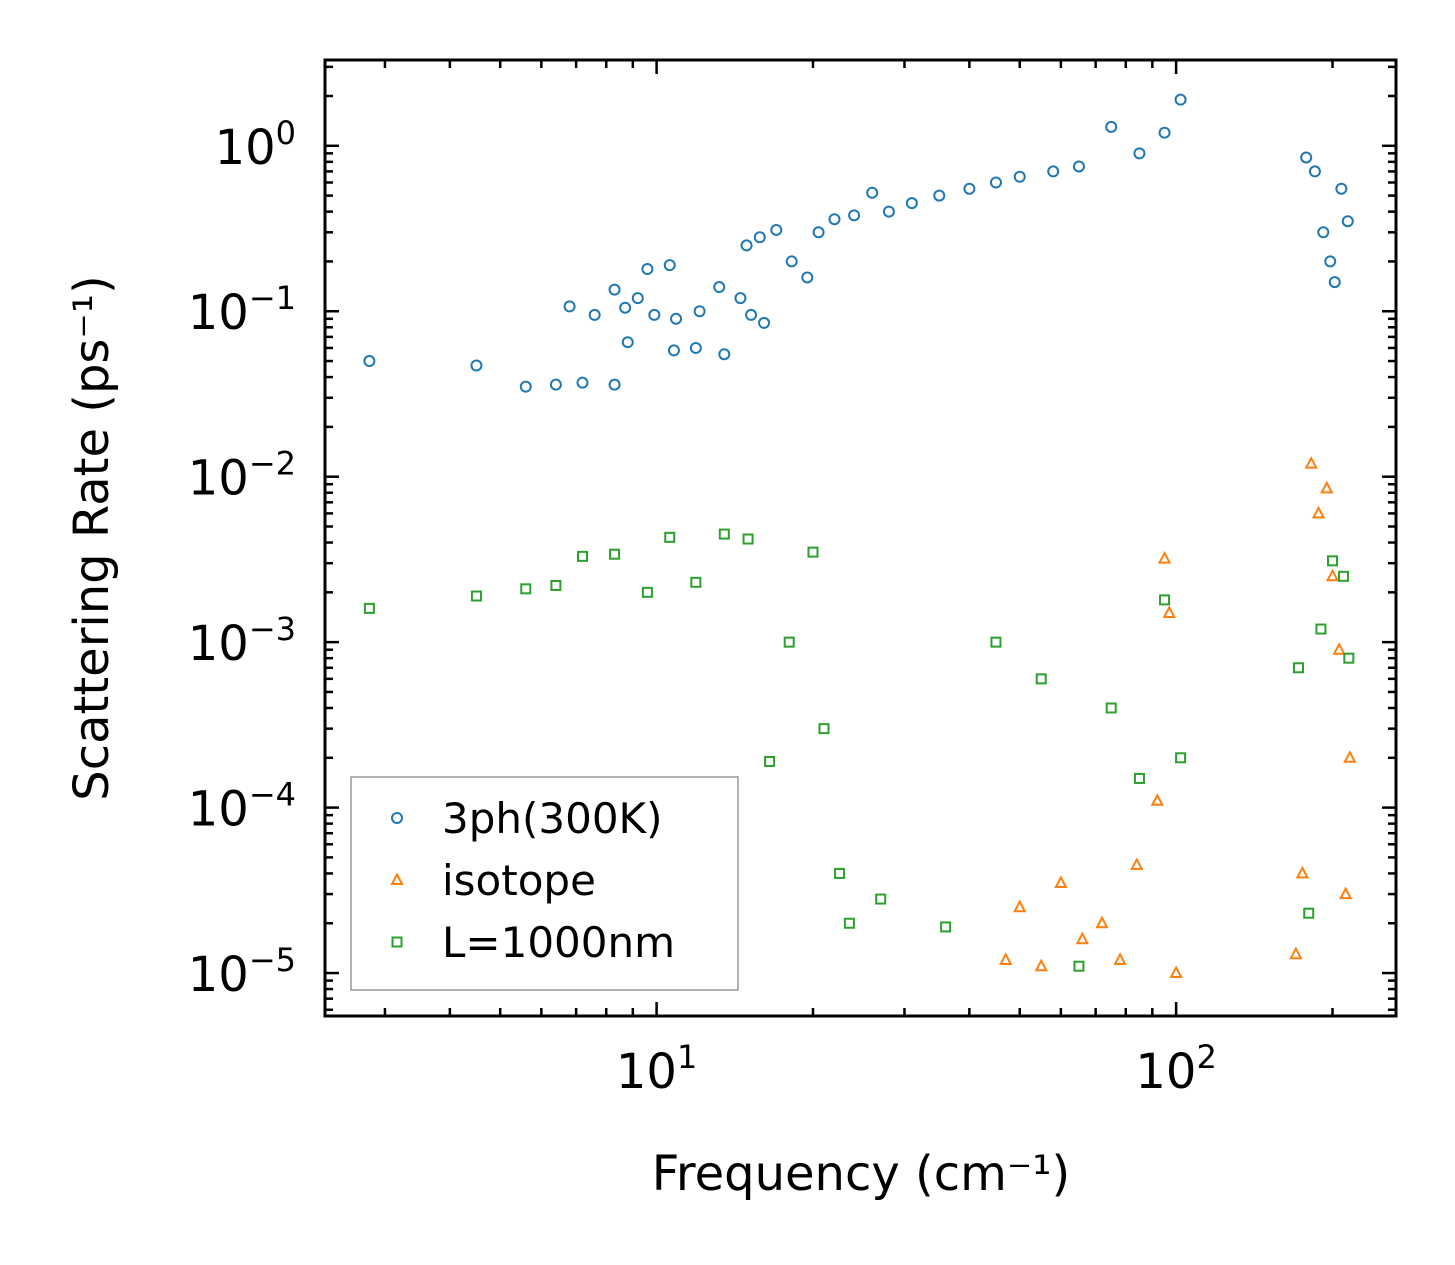 The width and height of the screenshot is (1455, 1265). I want to click on legend-label: isotope, so click(519, 880).